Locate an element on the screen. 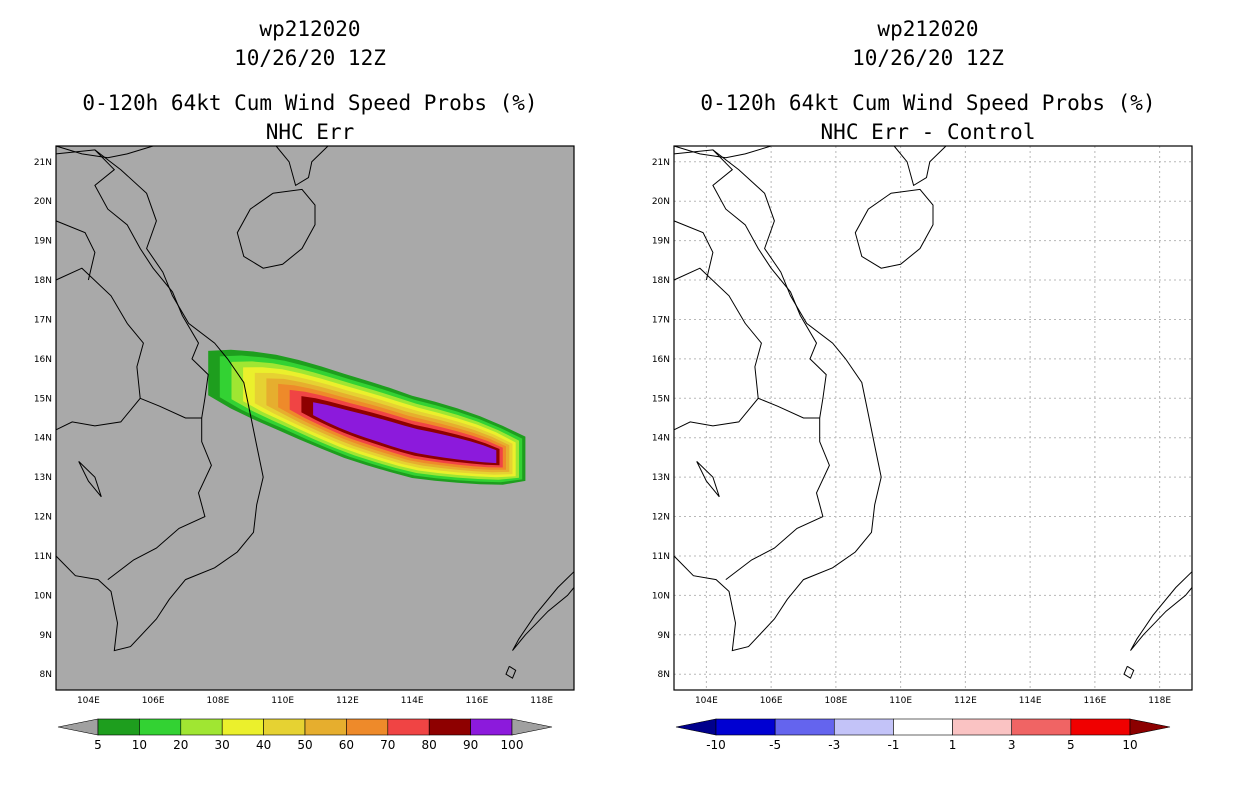 This screenshot has width=1236, height=800. x-tick-label: 116E is located at coordinates (1094, 701).